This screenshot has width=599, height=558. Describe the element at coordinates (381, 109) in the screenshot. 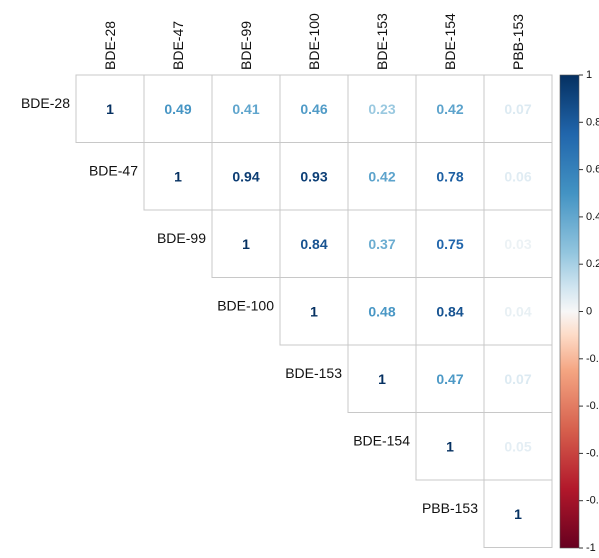

I see `cell-value: 0.23` at that location.